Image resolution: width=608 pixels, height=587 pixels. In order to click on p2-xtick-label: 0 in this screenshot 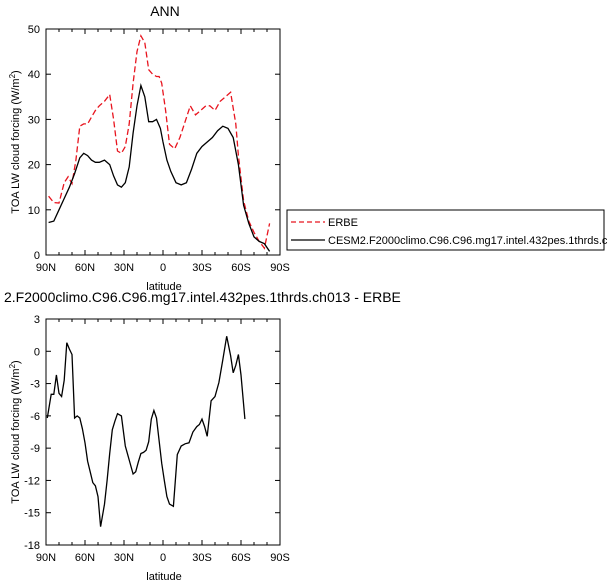, I will do `click(163, 558)`.